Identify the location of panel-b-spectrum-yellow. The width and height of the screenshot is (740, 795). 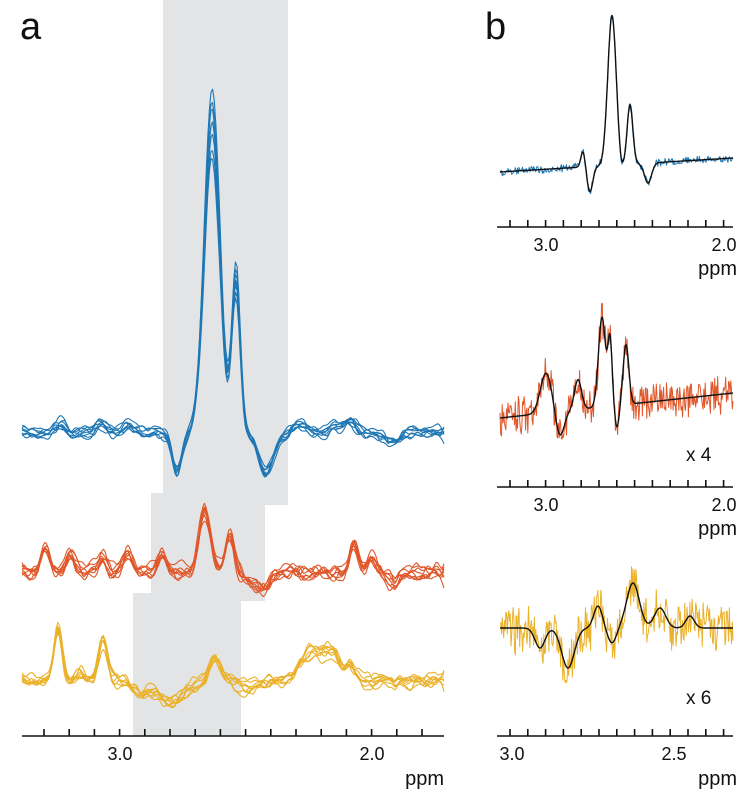
(616, 625).